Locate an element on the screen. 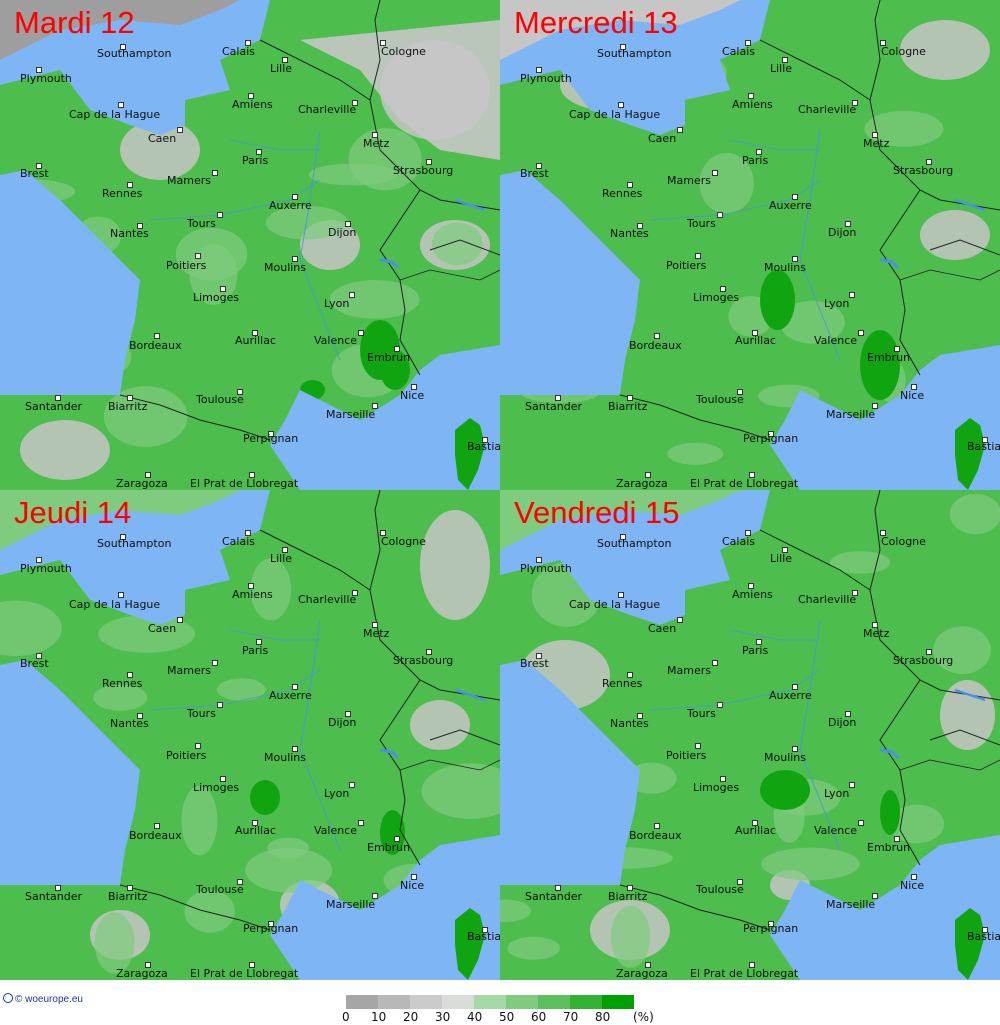 The image size is (1000, 1025). city-label: Metz is located at coordinates (876, 633).